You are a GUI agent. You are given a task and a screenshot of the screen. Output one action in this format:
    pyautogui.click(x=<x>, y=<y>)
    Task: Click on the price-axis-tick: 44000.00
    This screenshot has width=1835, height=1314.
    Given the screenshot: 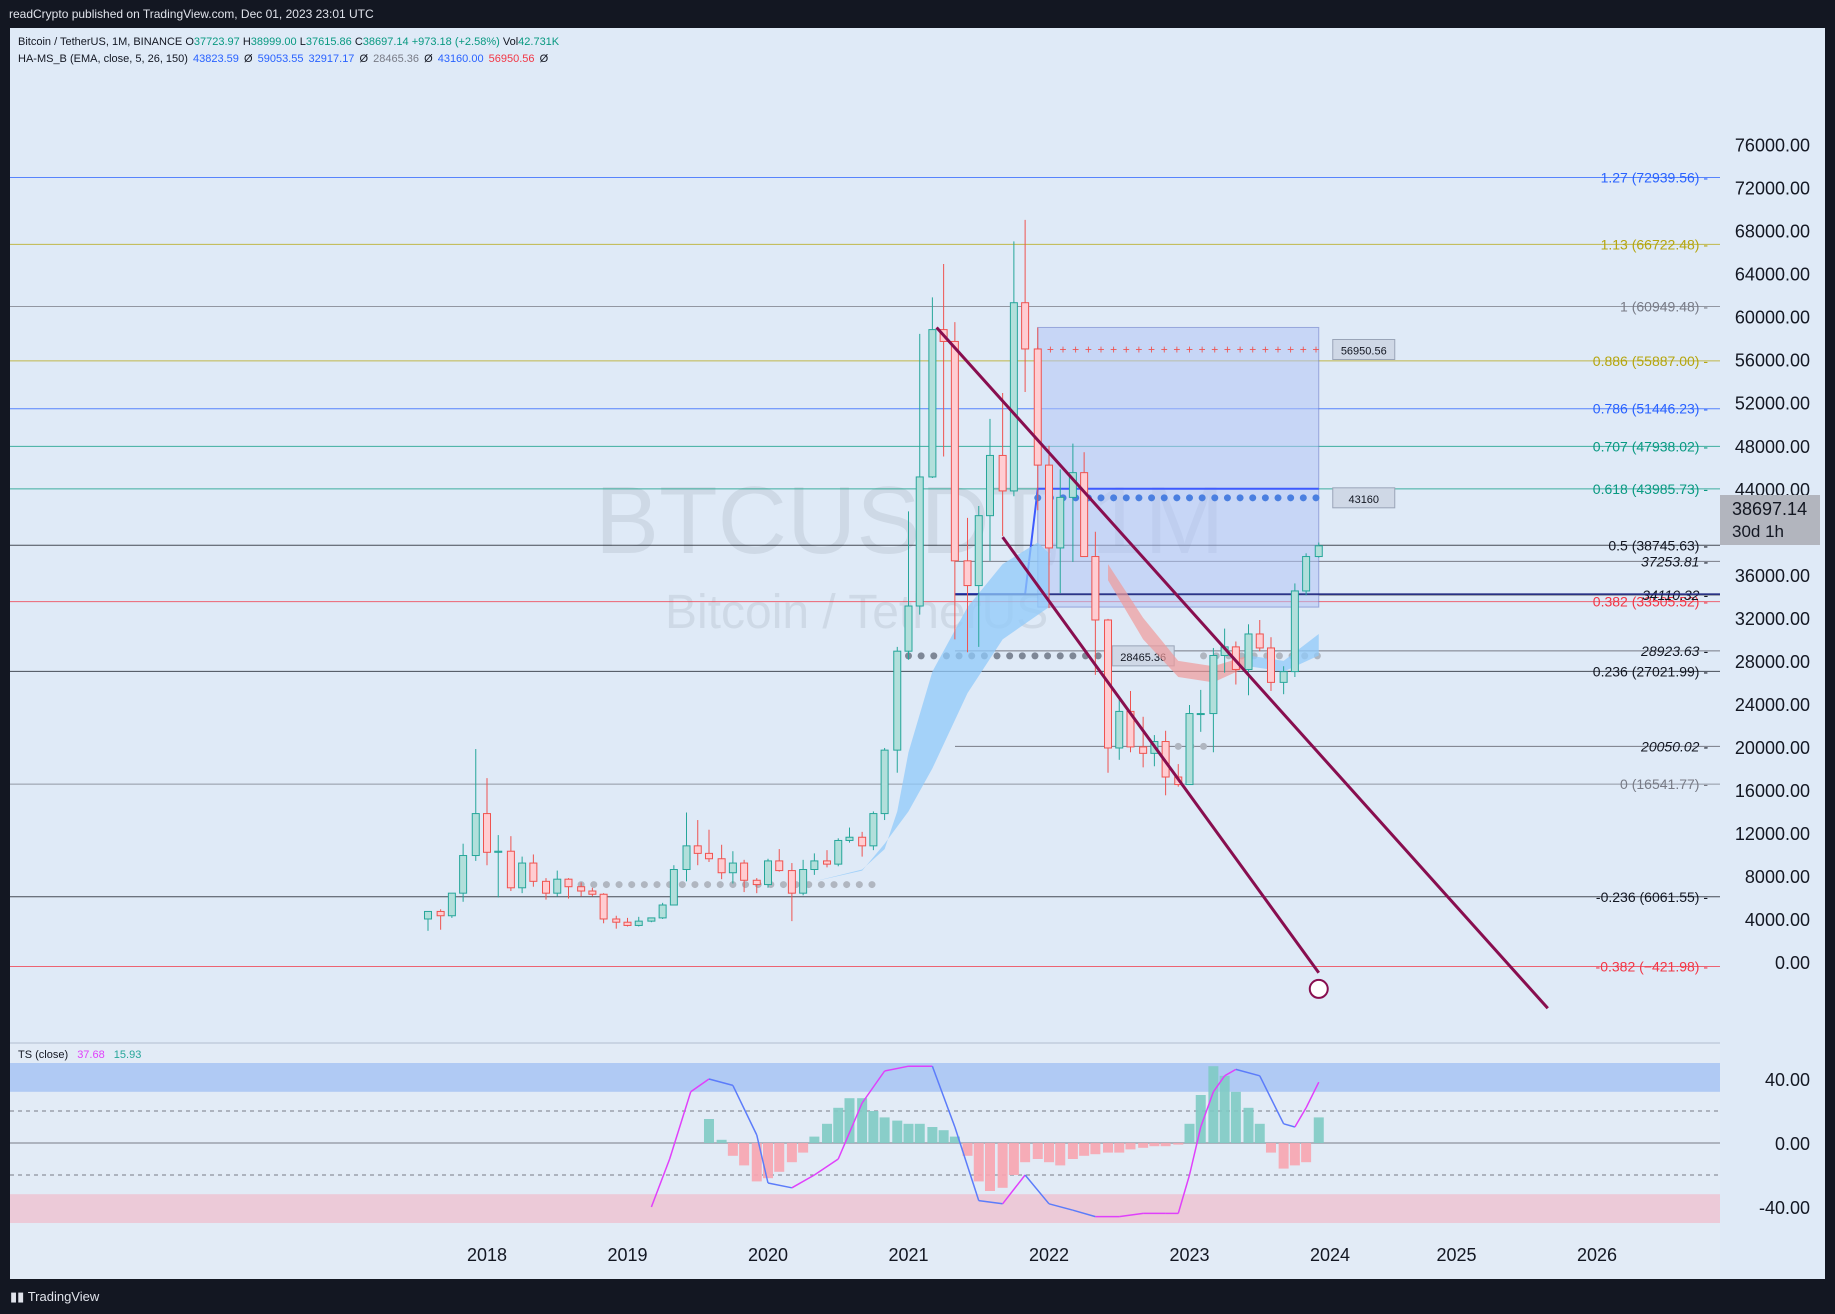 What is the action you would take?
    pyautogui.click(x=1772, y=490)
    